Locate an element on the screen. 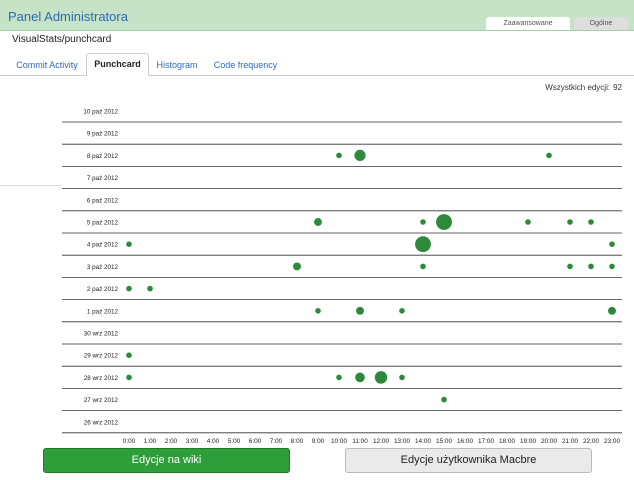  tab-punchcard: Punchcard is located at coordinates (117, 64).